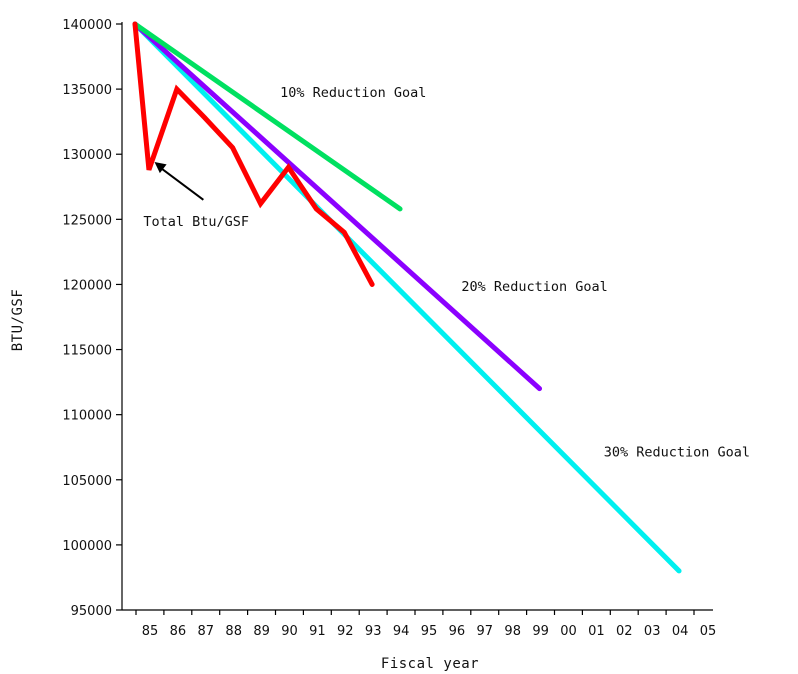 The image size is (798, 674). What do you see at coordinates (91, 611) in the screenshot?
I see `y-tick-label: 95000` at bounding box center [91, 611].